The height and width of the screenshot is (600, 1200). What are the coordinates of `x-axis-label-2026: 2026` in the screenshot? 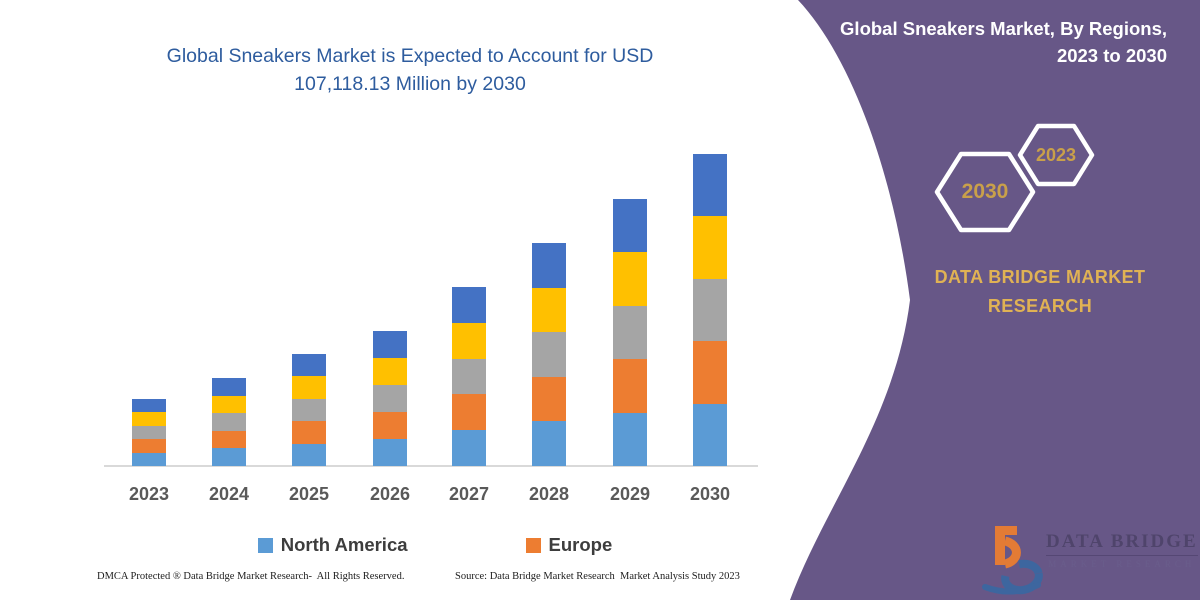 It's located at (390, 494).